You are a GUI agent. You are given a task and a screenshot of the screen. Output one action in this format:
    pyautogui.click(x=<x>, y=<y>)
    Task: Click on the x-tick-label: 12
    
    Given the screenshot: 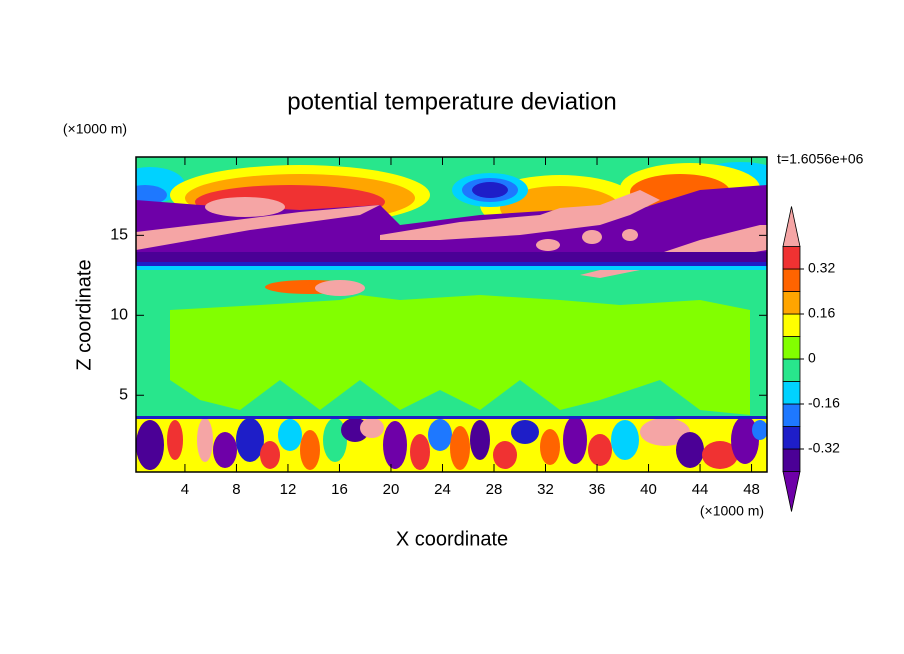 What is the action you would take?
    pyautogui.click(x=288, y=489)
    